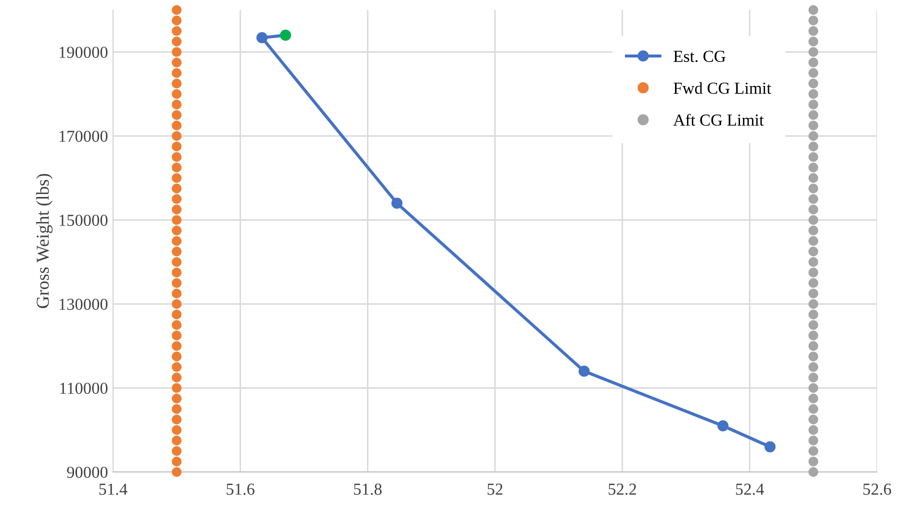 The width and height of the screenshot is (903, 505). I want to click on x-tick-label: 52.2, so click(622, 489).